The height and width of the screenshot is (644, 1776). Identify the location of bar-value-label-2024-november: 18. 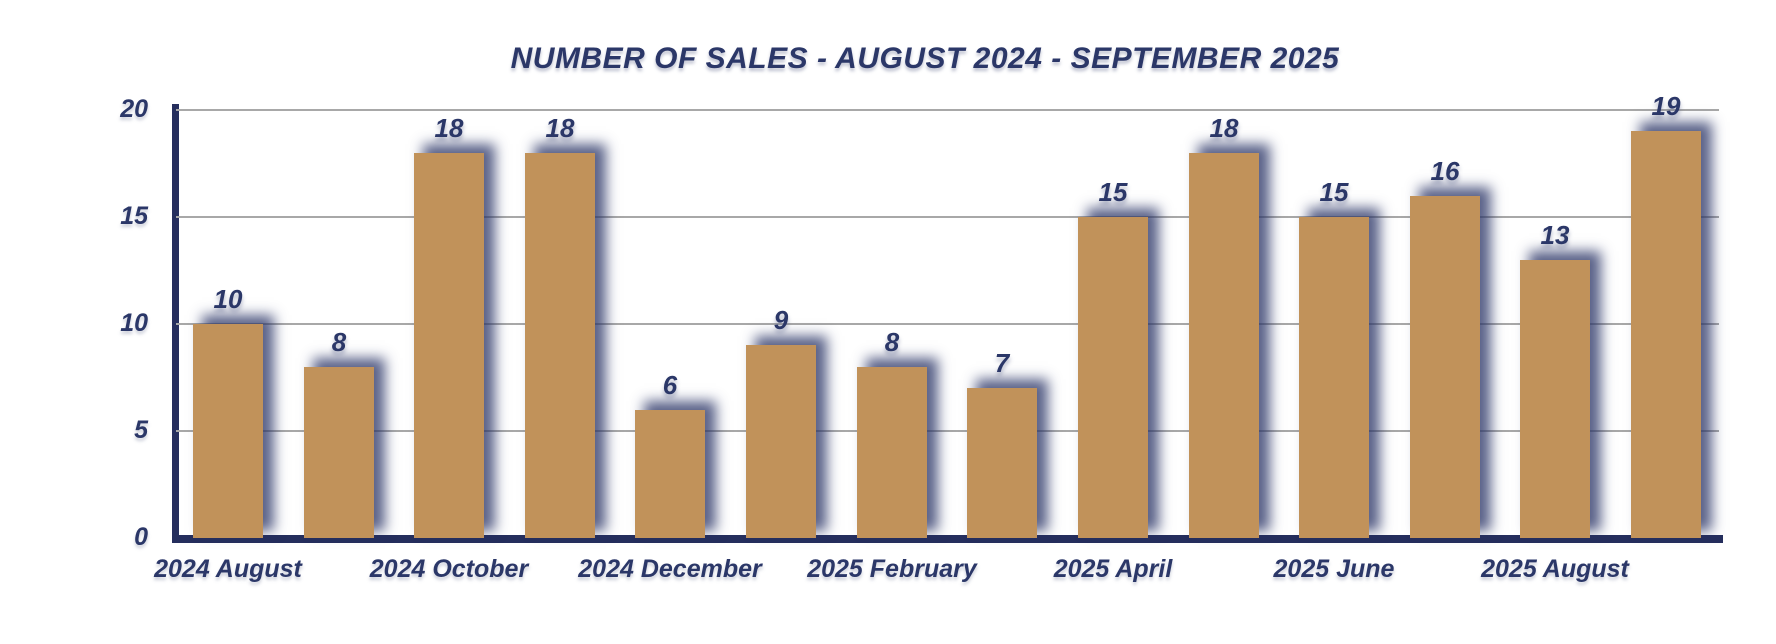
(560, 128).